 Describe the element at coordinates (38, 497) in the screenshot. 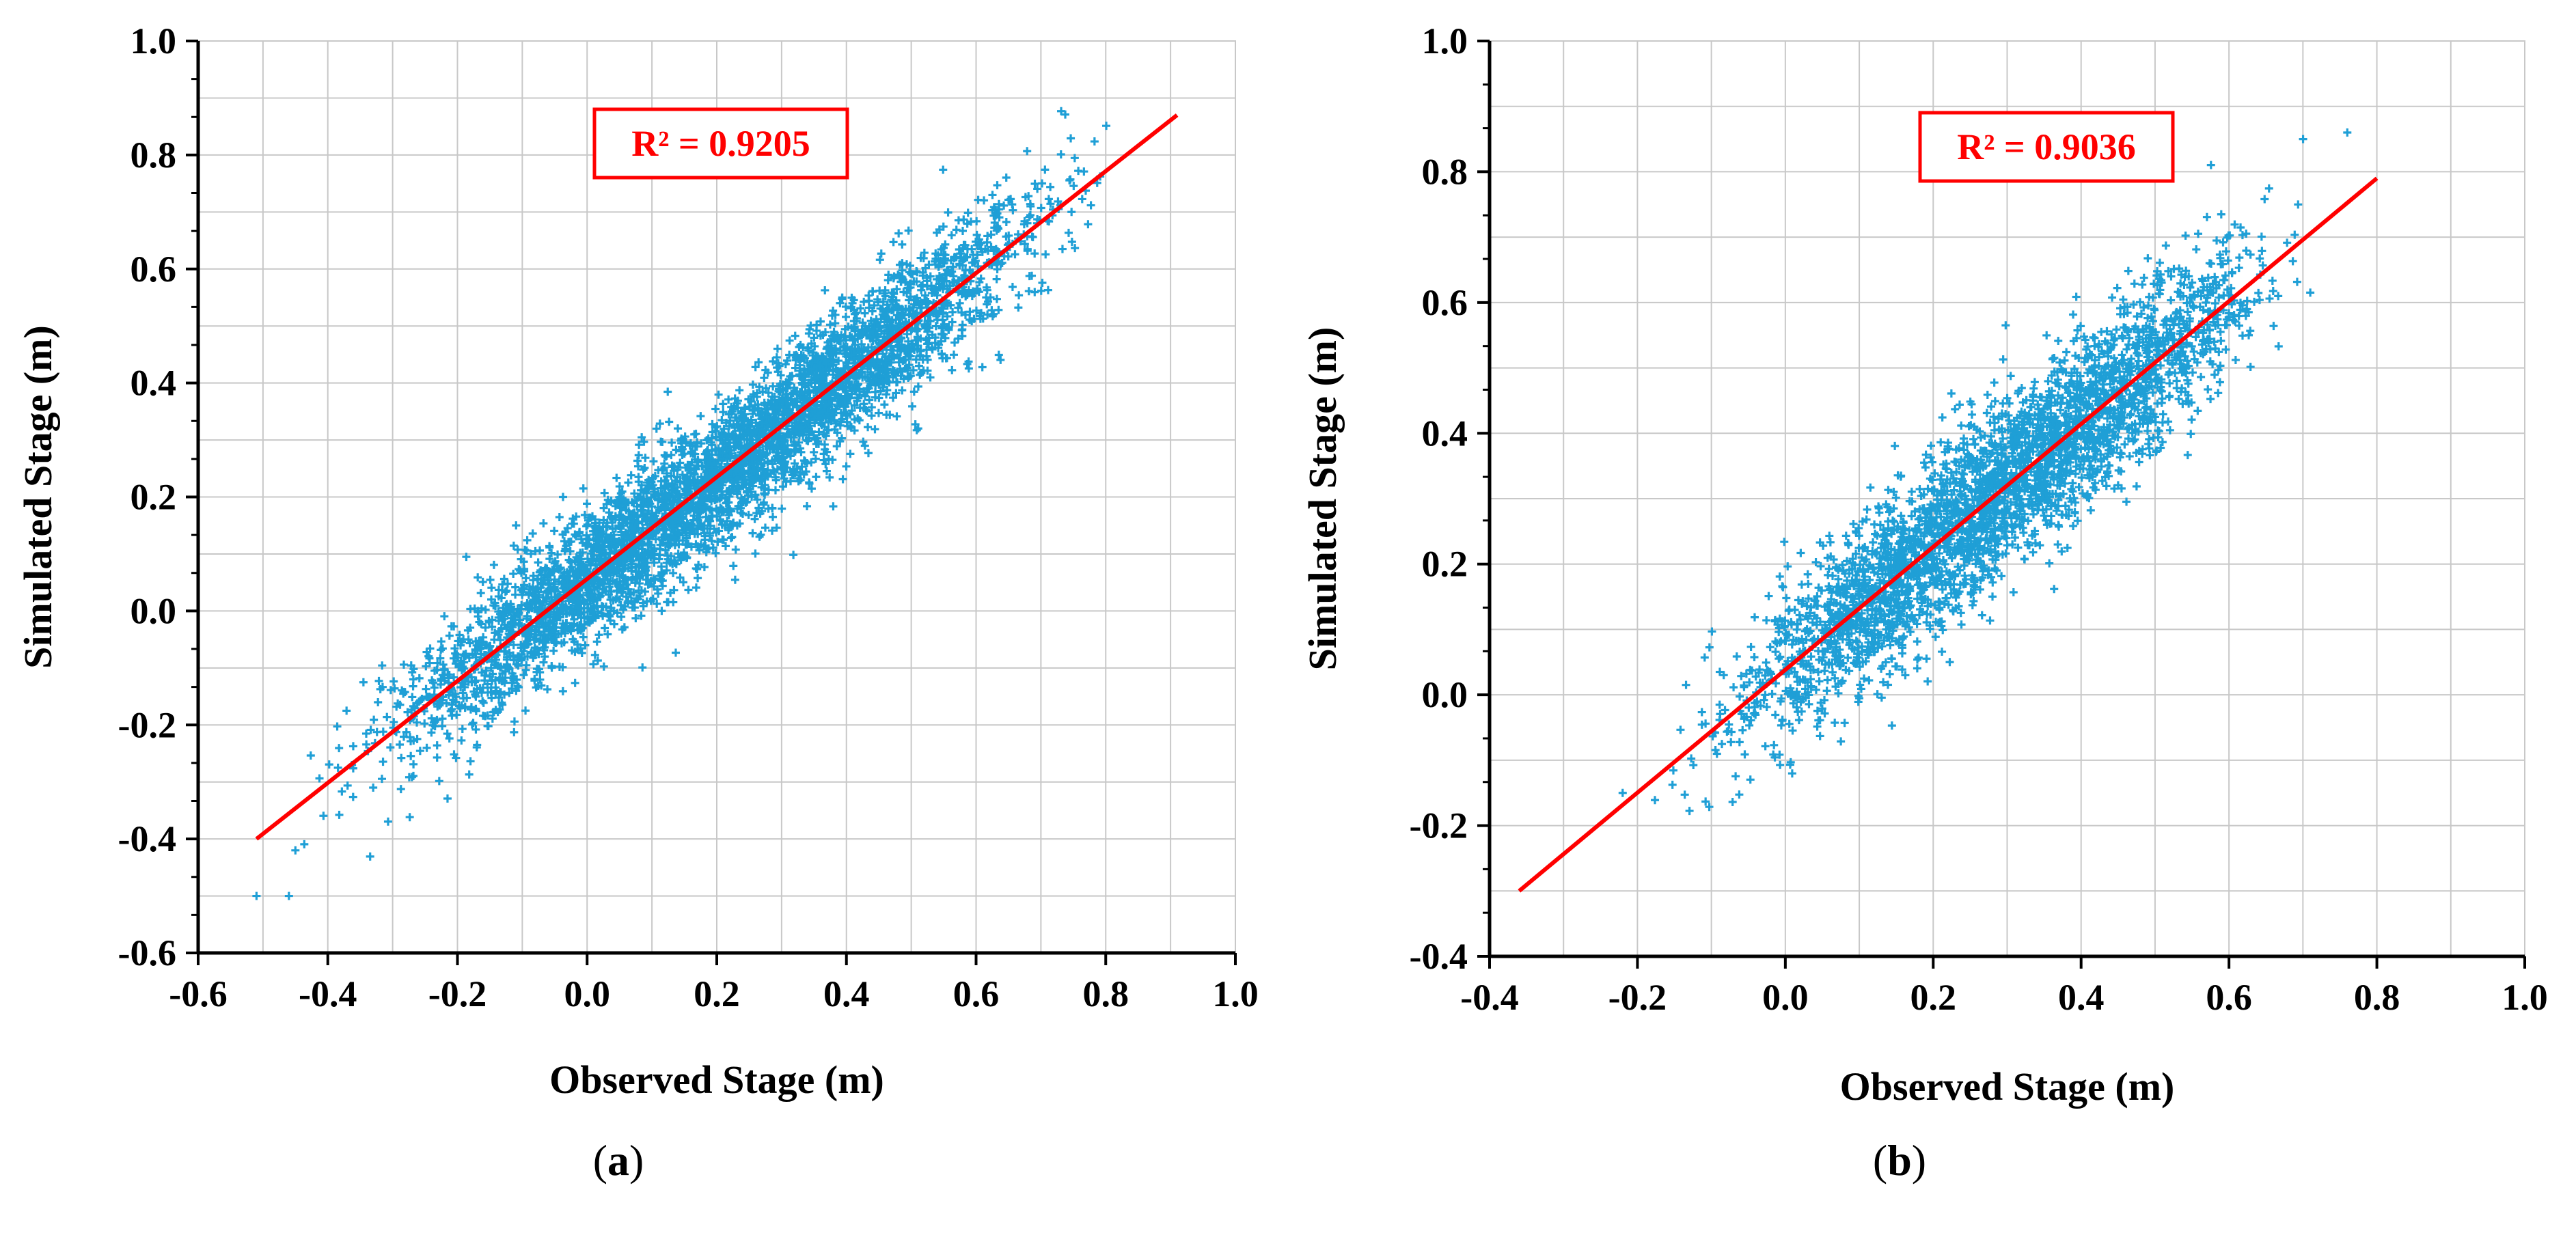

I see `y-axis-label-a: Simulated Stage (m)` at that location.